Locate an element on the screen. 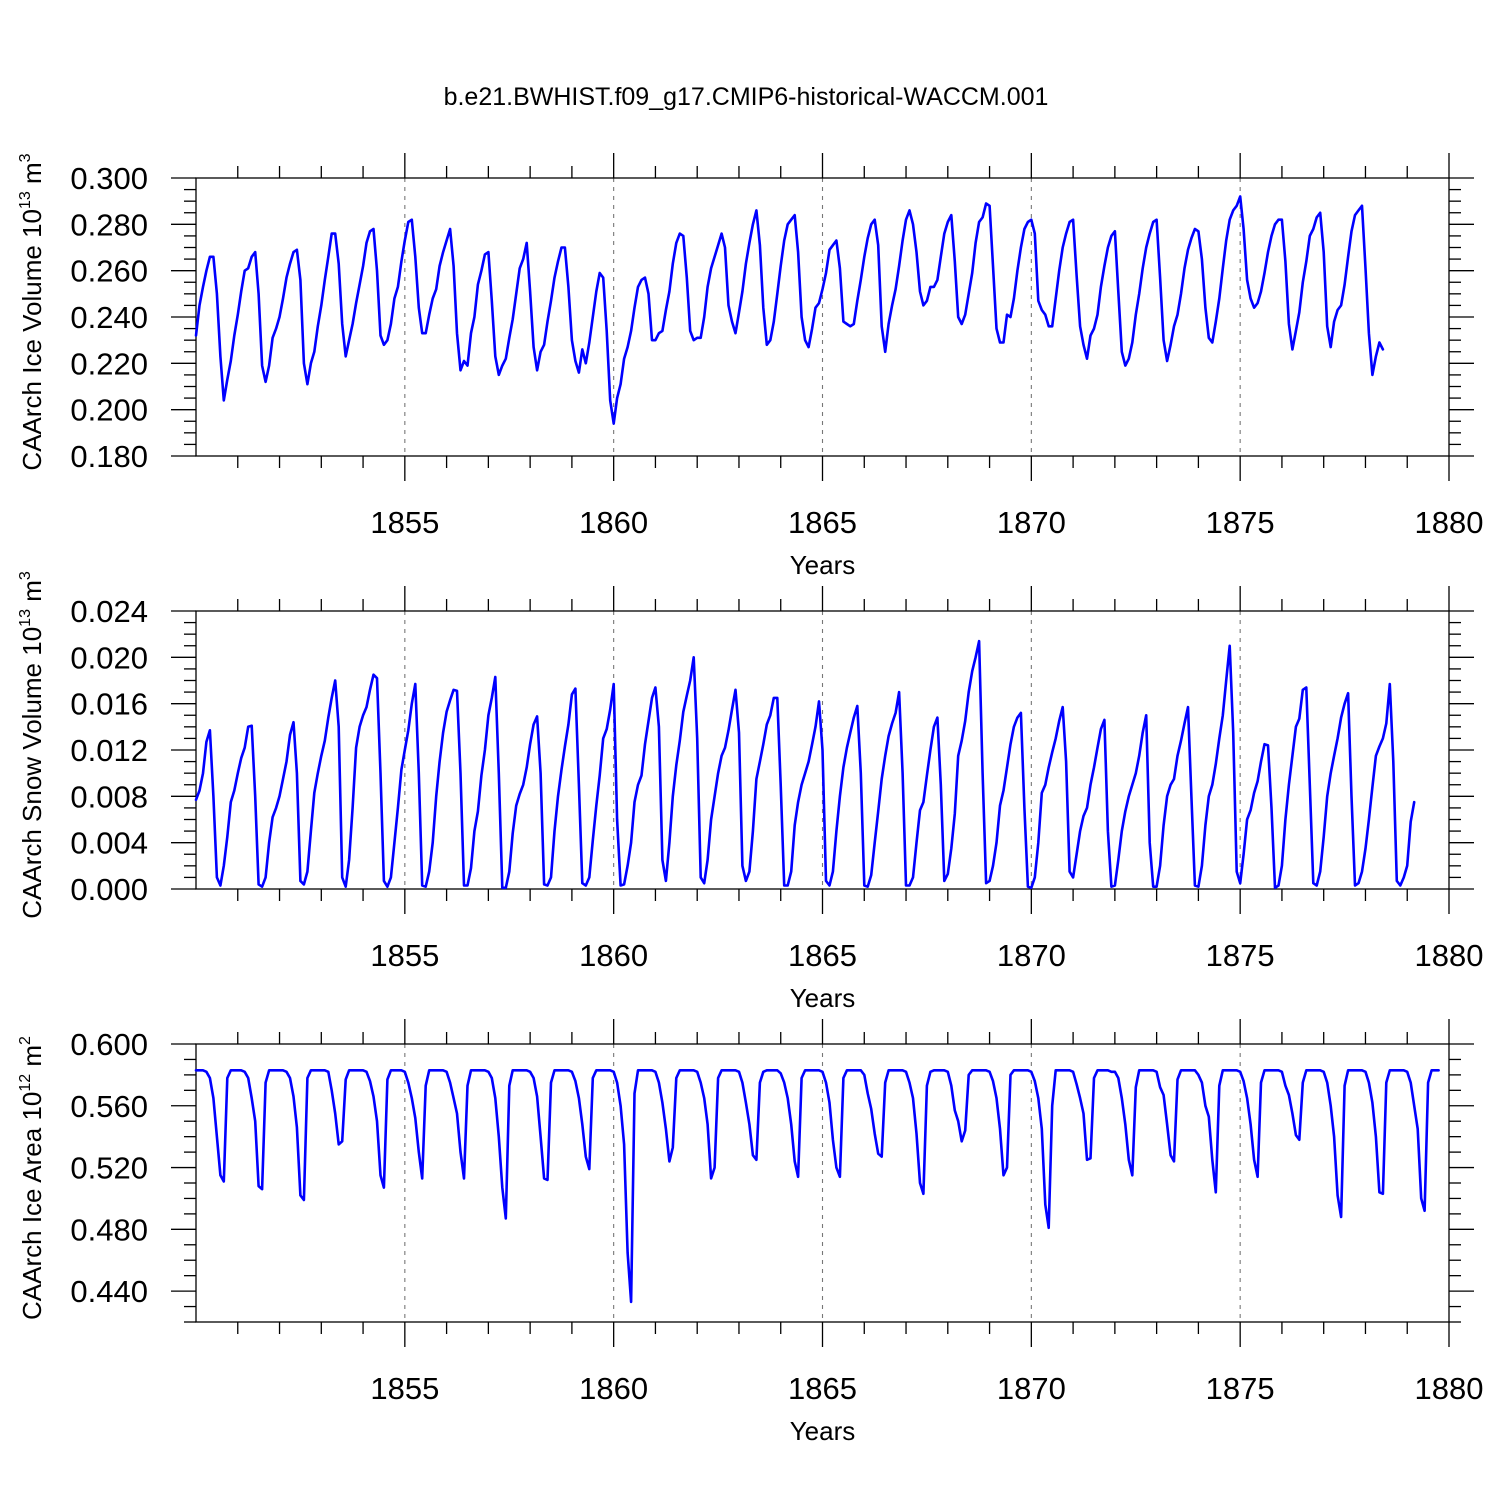 The height and width of the screenshot is (1500, 1500). y-tick-label: 0.600 is located at coordinates (109, 1044).